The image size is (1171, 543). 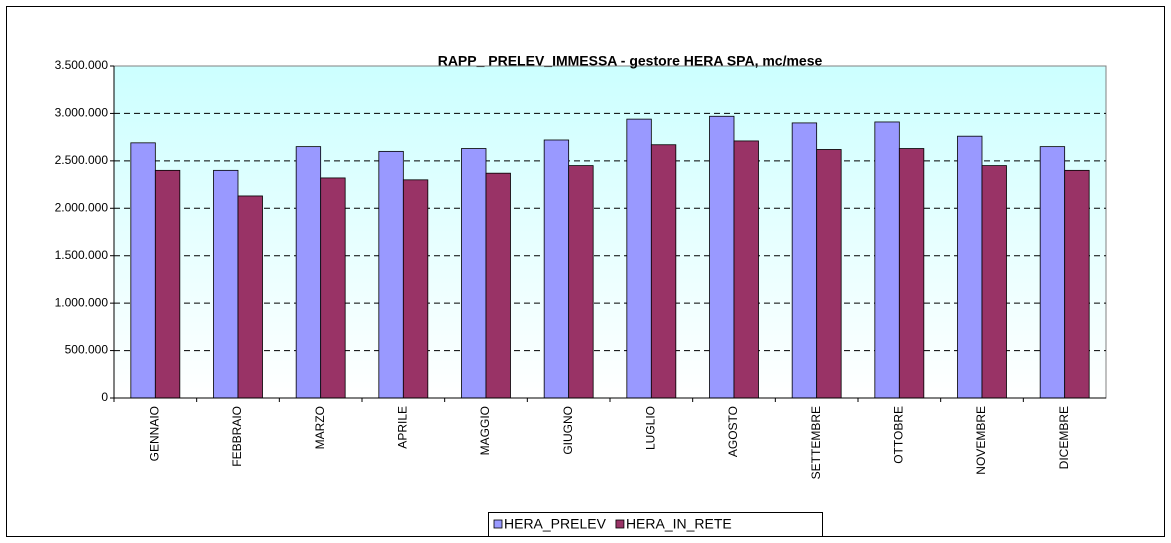 What do you see at coordinates (485, 430) in the screenshot?
I see `x-tick-label: MAGGIO` at bounding box center [485, 430].